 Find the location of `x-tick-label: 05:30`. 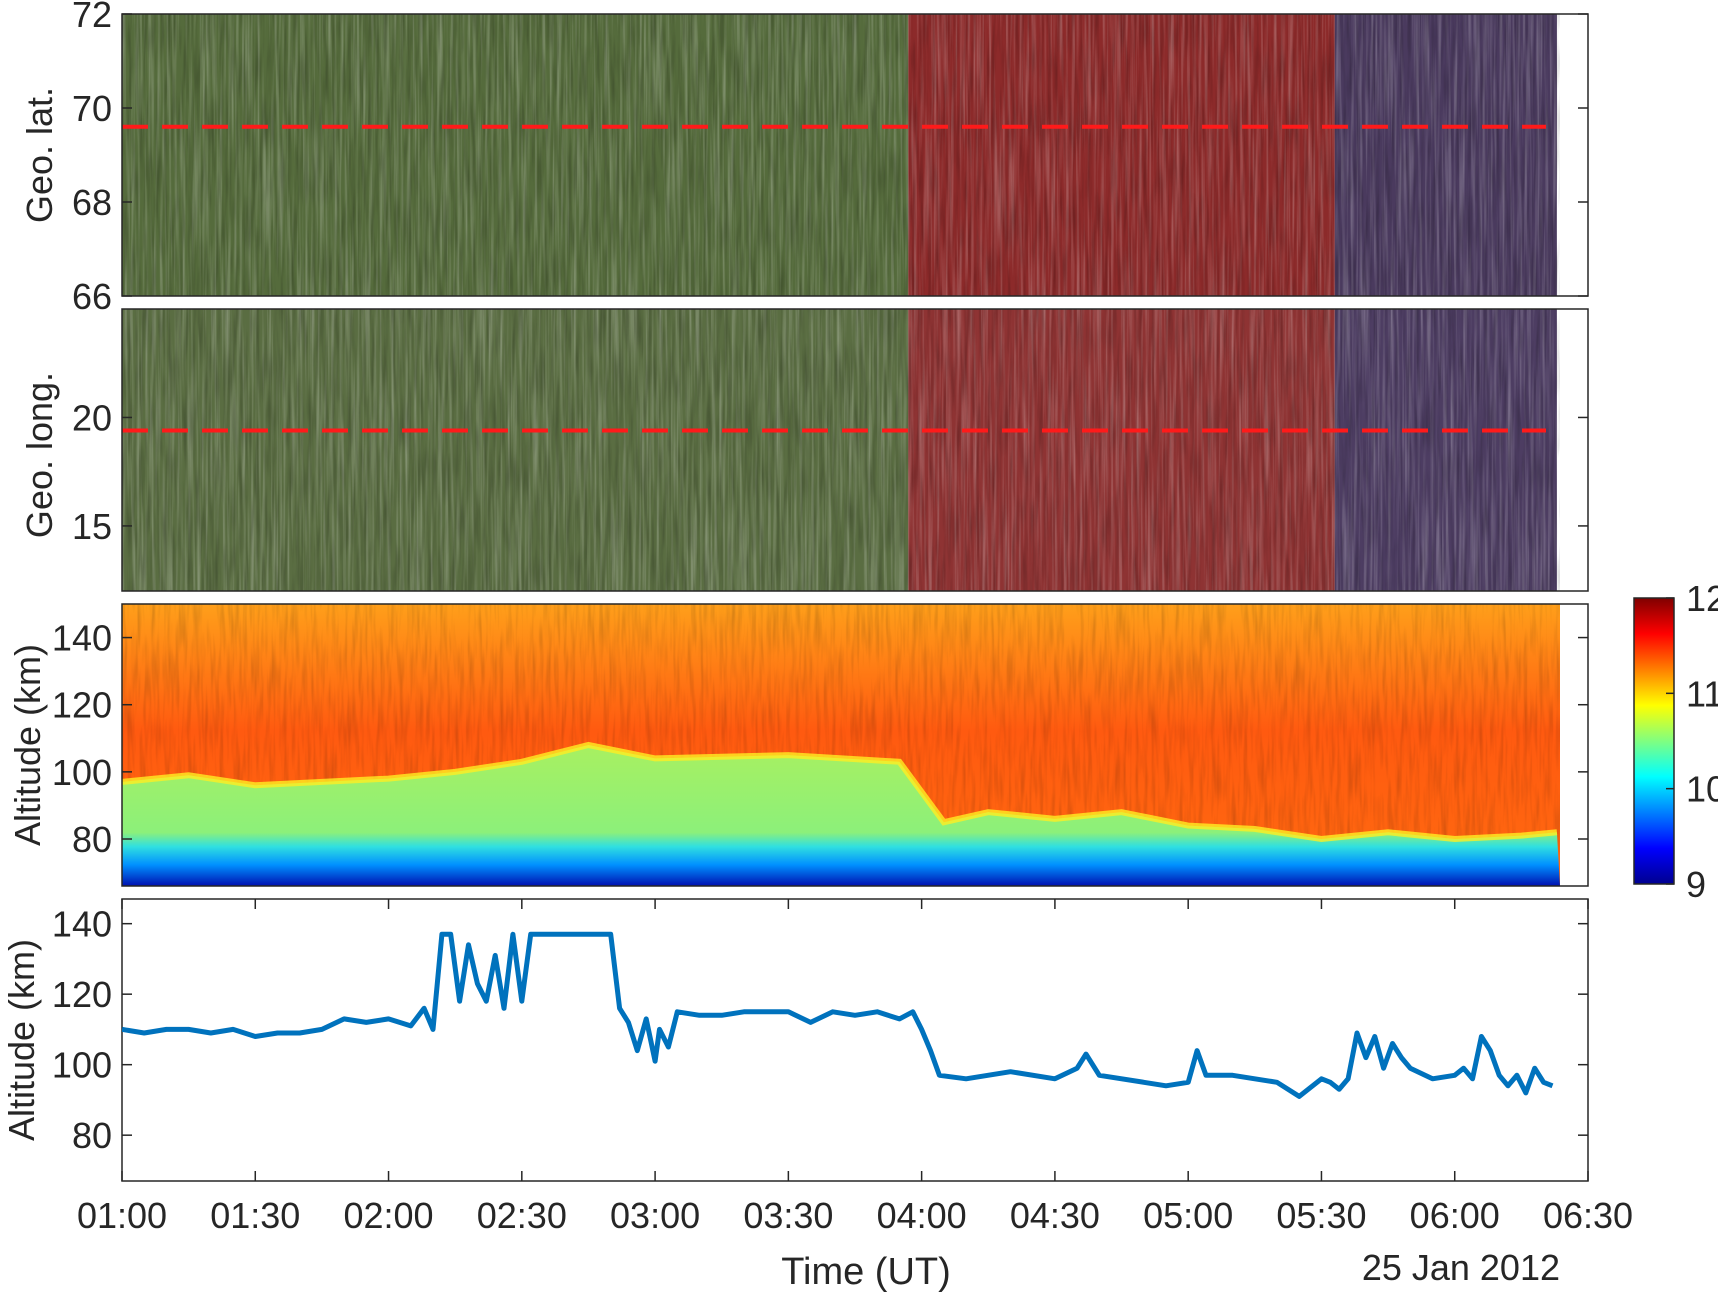

x-tick-label: 05:30 is located at coordinates (1321, 1215).